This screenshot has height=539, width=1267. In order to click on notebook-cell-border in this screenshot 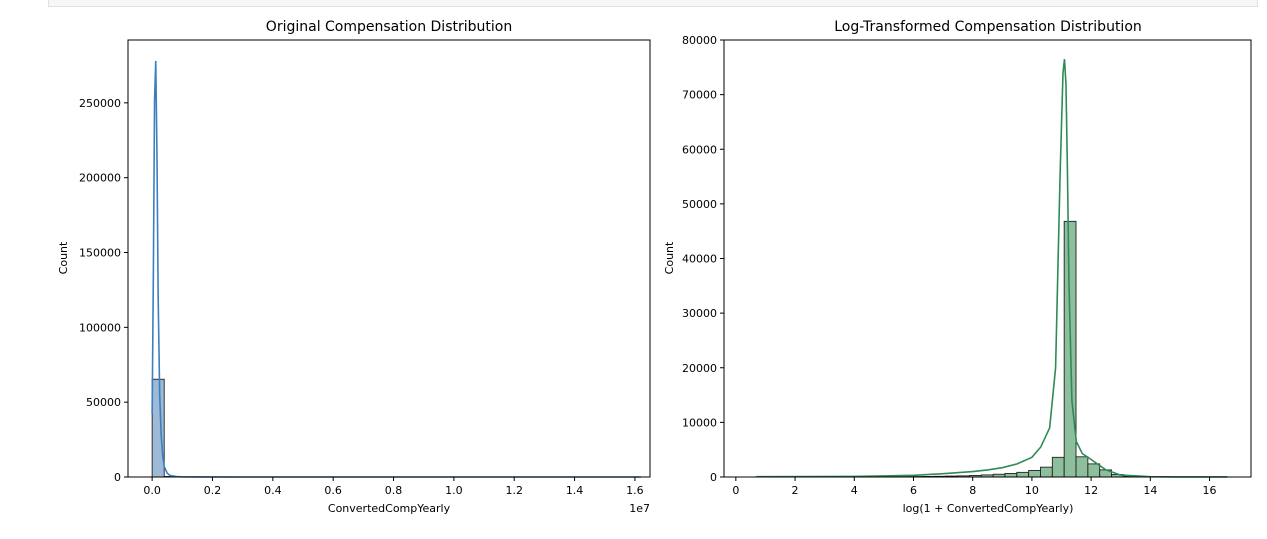, I will do `click(653, 3)`.